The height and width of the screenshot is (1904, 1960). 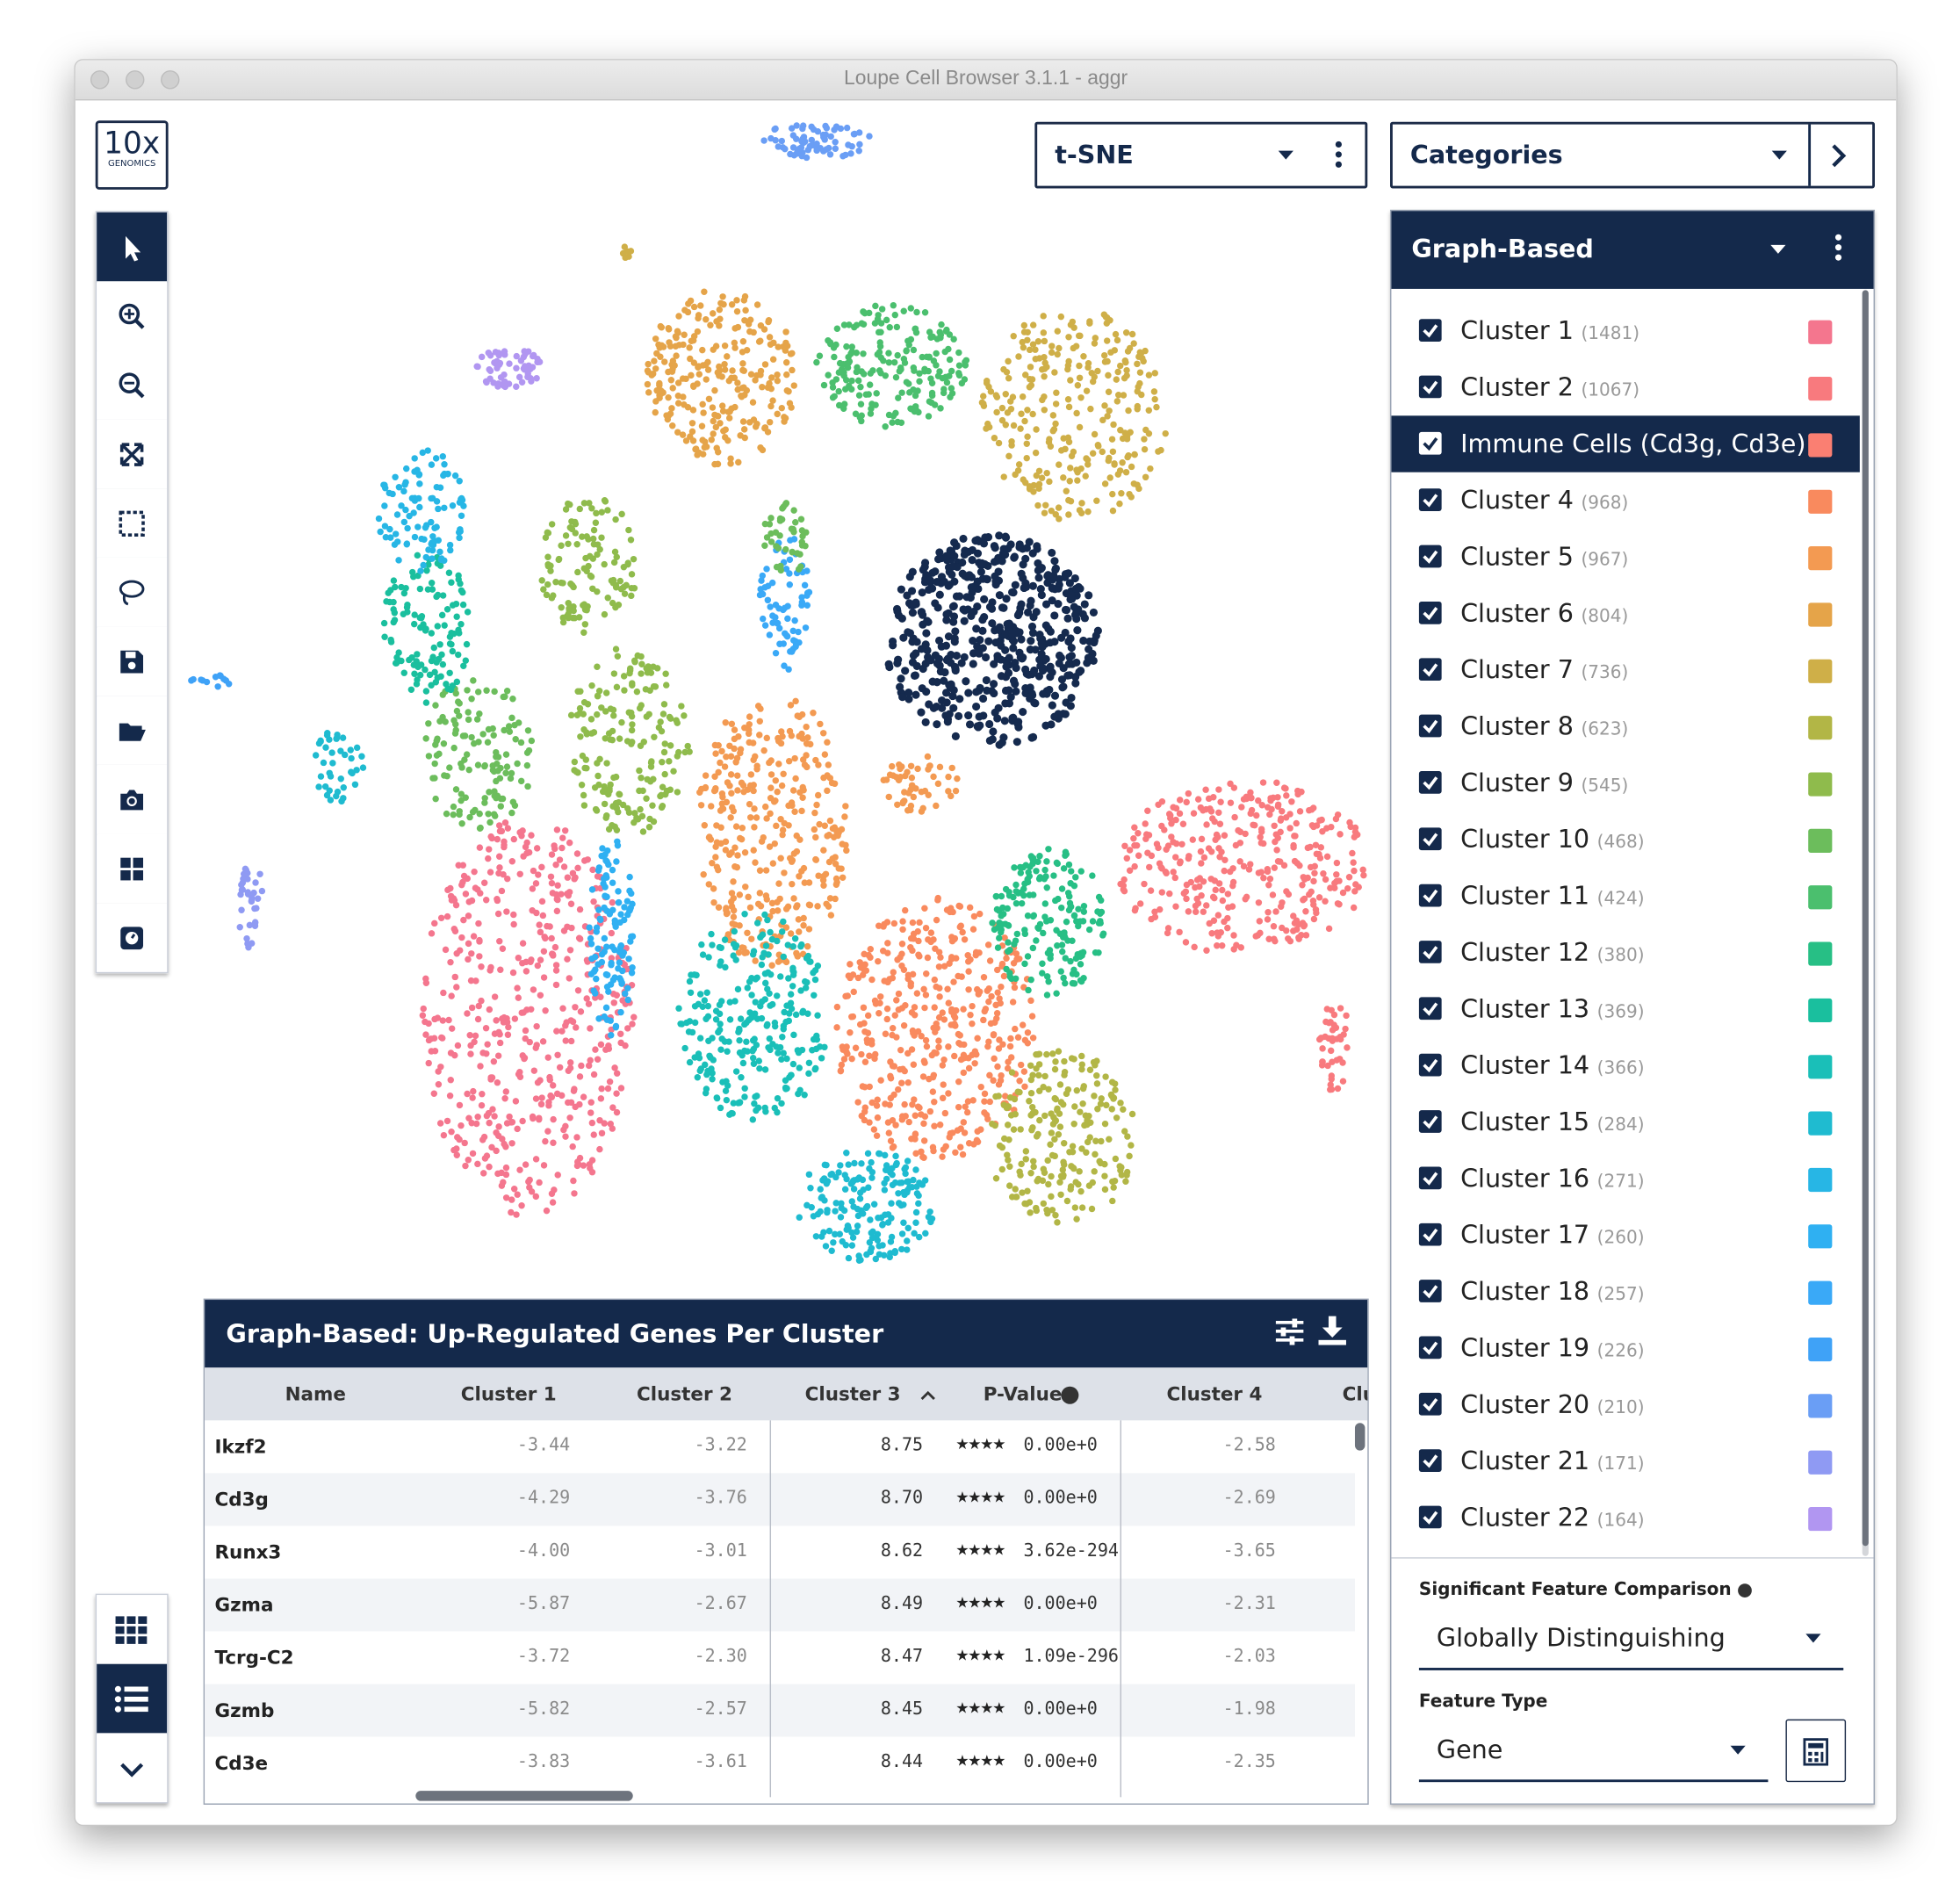 I want to click on expand-panel-button, so click(x=1839, y=156).